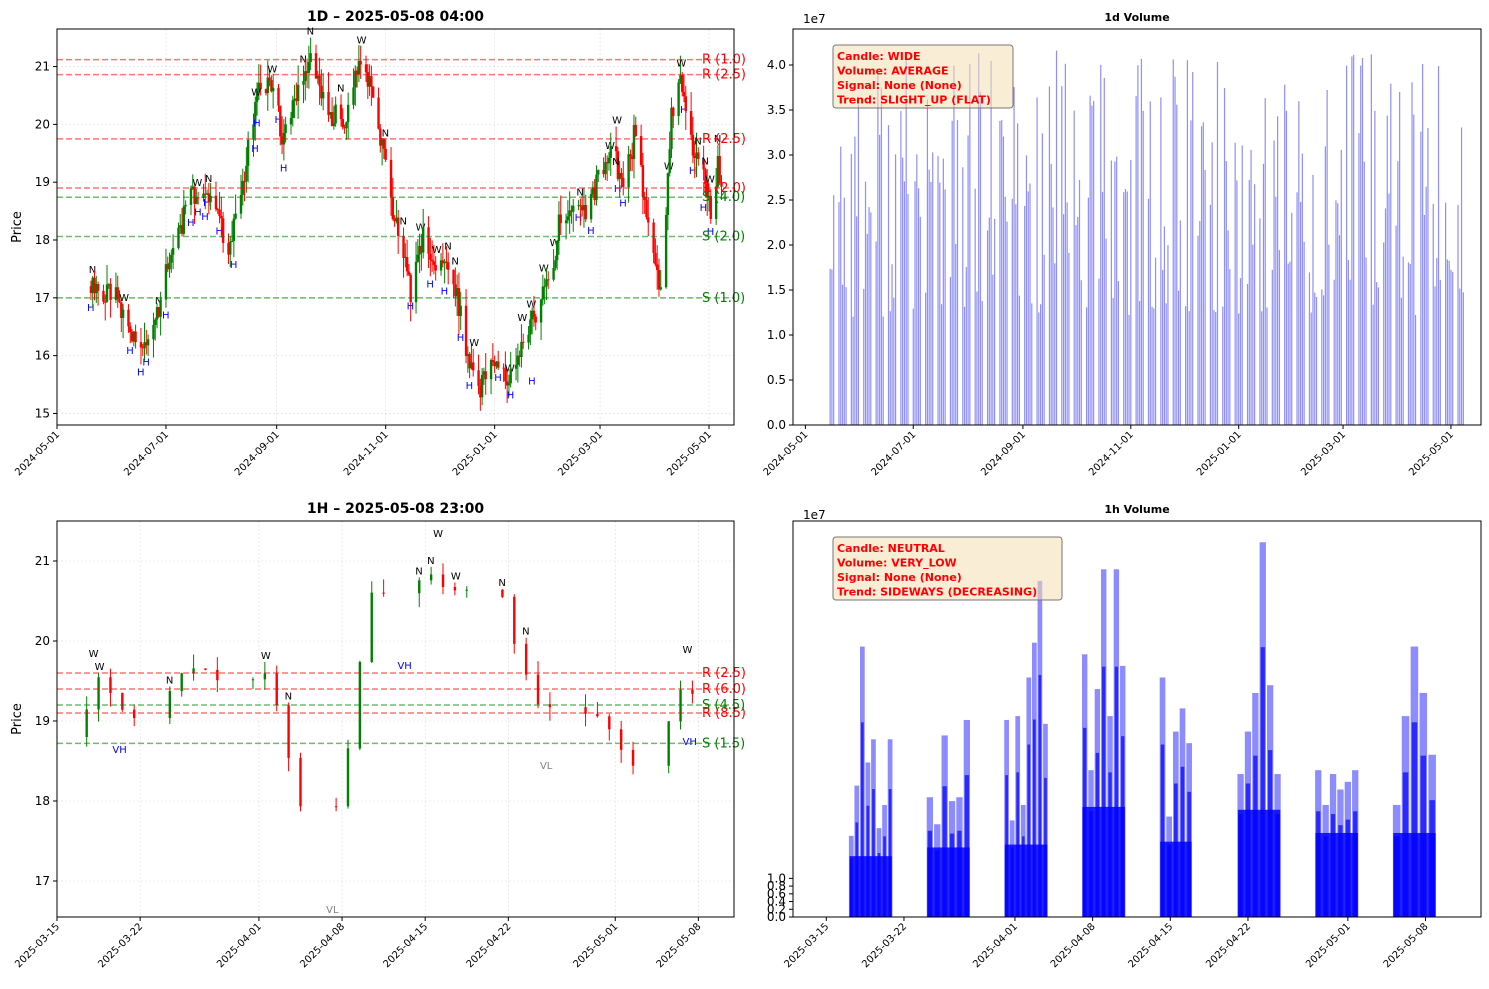  Describe the element at coordinates (1414, 874) in the screenshot. I see `volume-session-block` at that location.